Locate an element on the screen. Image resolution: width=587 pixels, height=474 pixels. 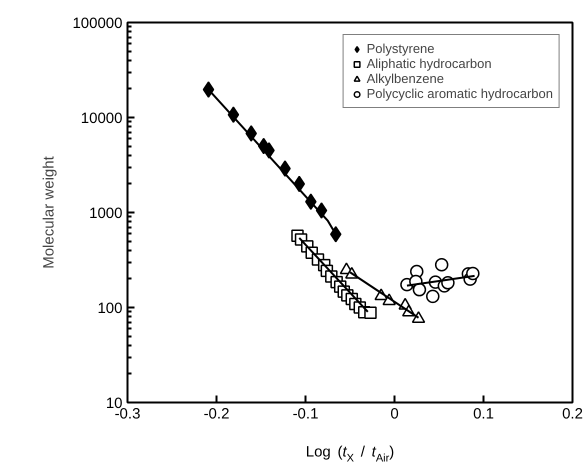
y-tick-label: 1000 is located at coordinates (106, 213).